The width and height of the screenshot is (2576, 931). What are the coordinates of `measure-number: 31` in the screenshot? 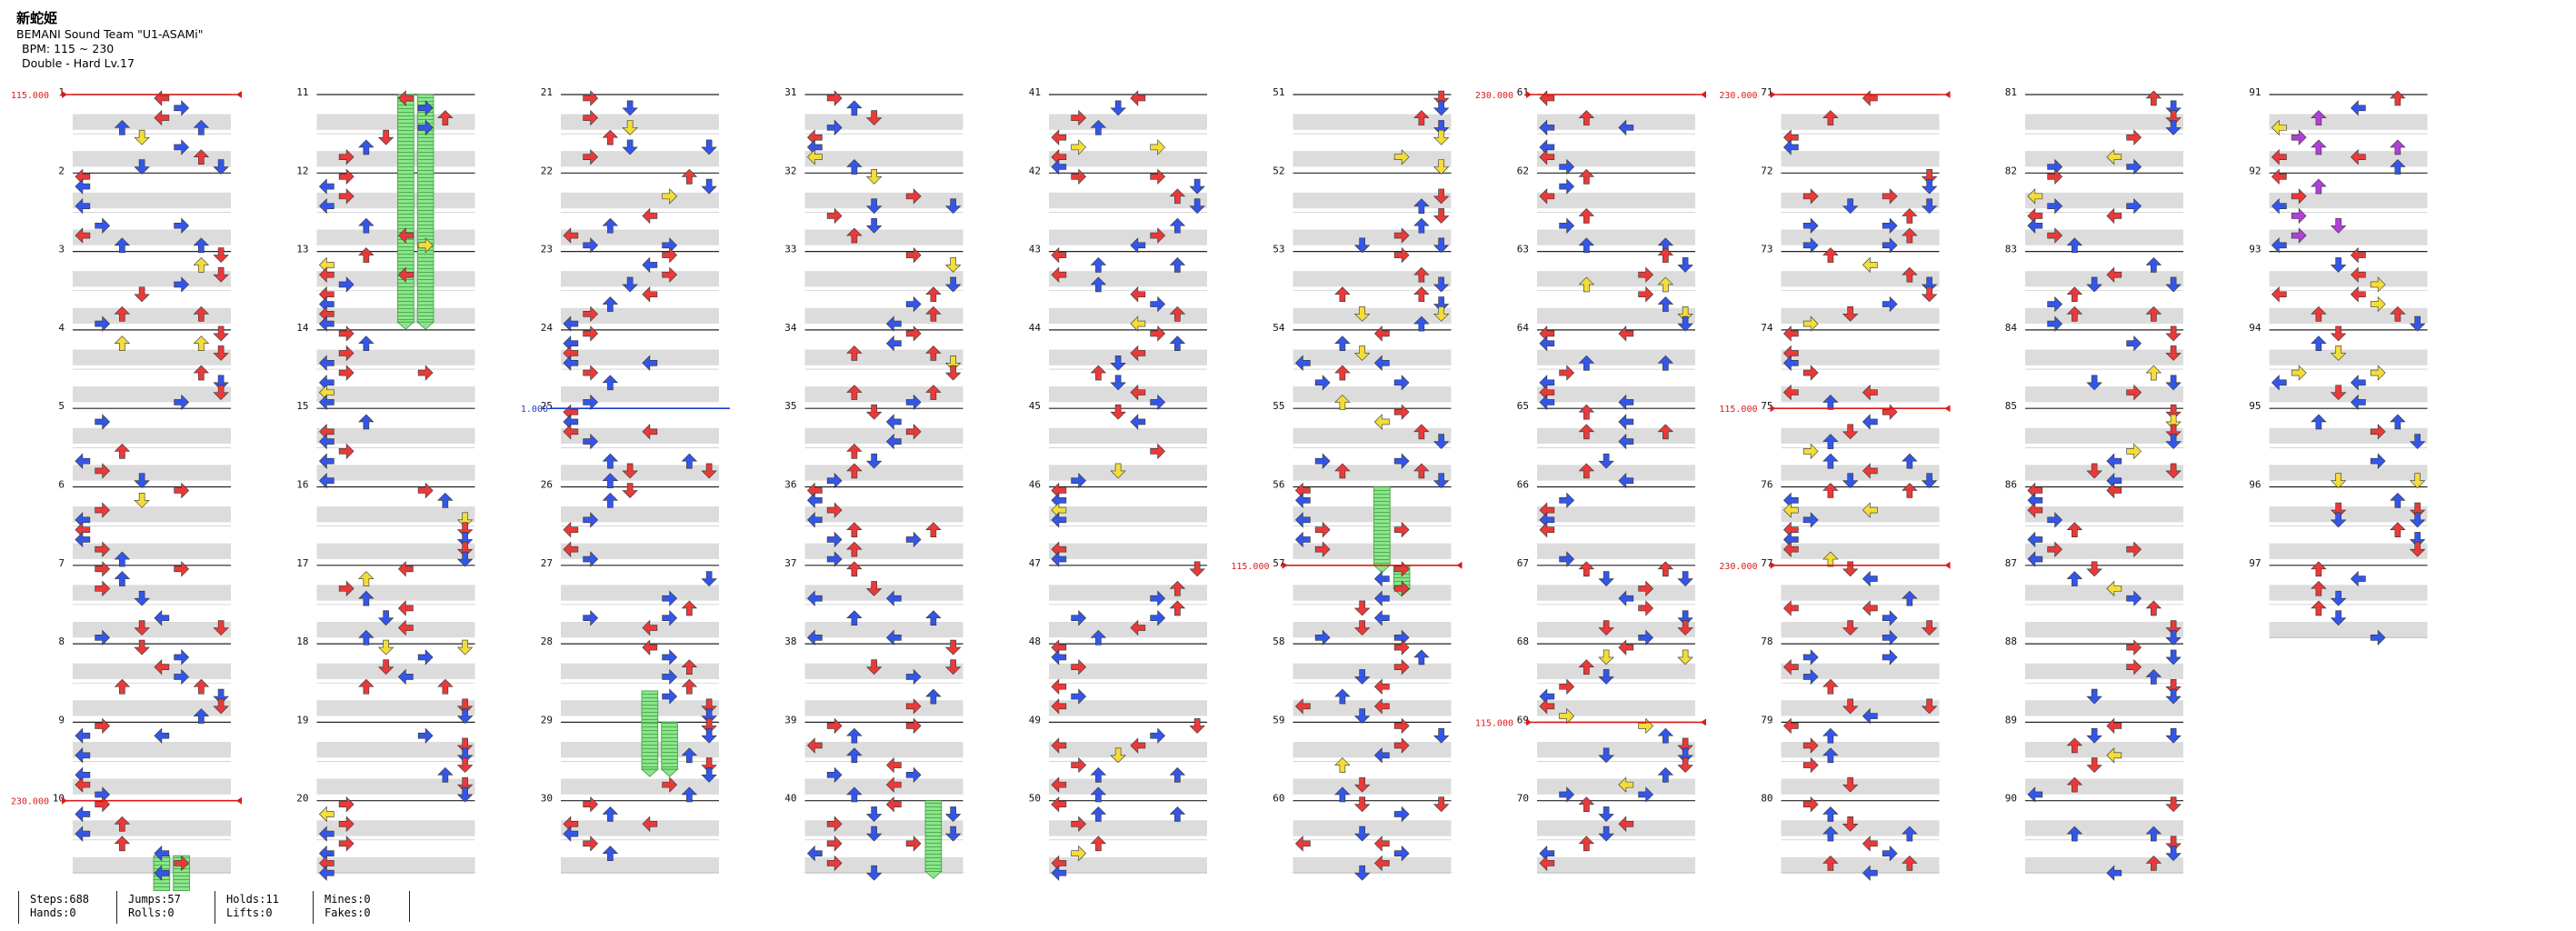 It's located at (790, 92).